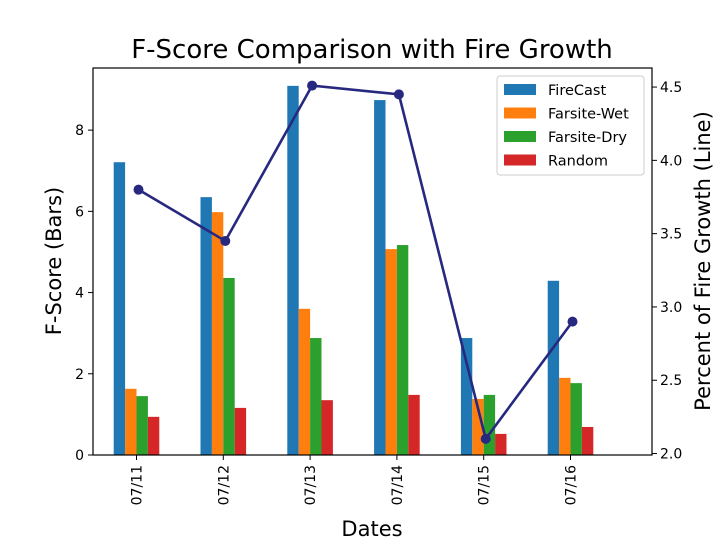 Image resolution: width=728 pixels, height=547 pixels. What do you see at coordinates (671, 308) in the screenshot?
I see `y2-tick-label: 3.0` at bounding box center [671, 308].